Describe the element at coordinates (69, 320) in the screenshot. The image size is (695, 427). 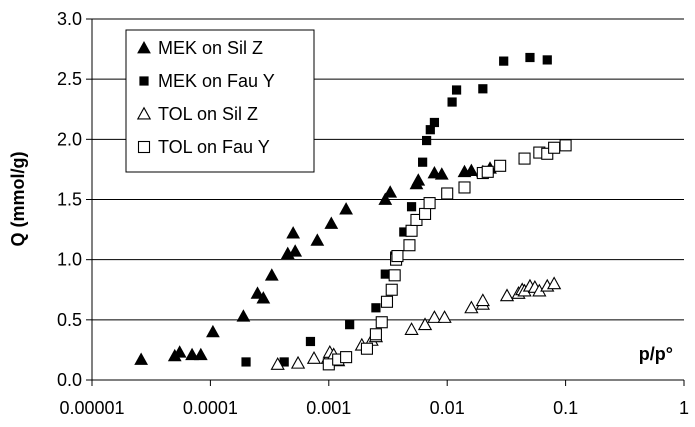
I see `y-tick-label: 0.5` at that location.